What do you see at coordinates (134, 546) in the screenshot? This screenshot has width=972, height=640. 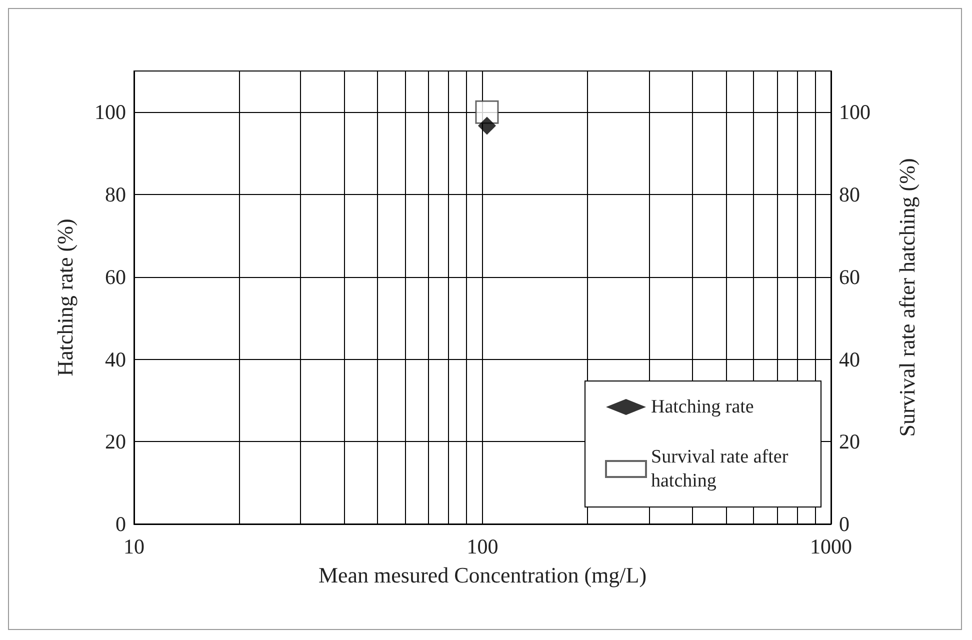 I see `x-tick-label: 10` at bounding box center [134, 546].